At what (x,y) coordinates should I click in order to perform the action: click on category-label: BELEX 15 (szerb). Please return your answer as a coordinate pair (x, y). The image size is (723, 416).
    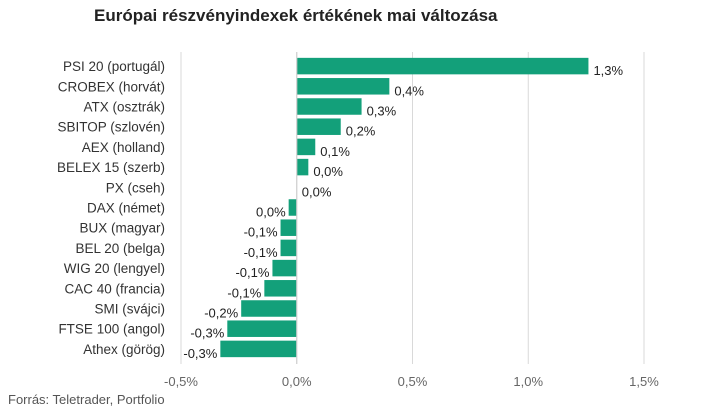
    Looking at the image, I should click on (111, 167).